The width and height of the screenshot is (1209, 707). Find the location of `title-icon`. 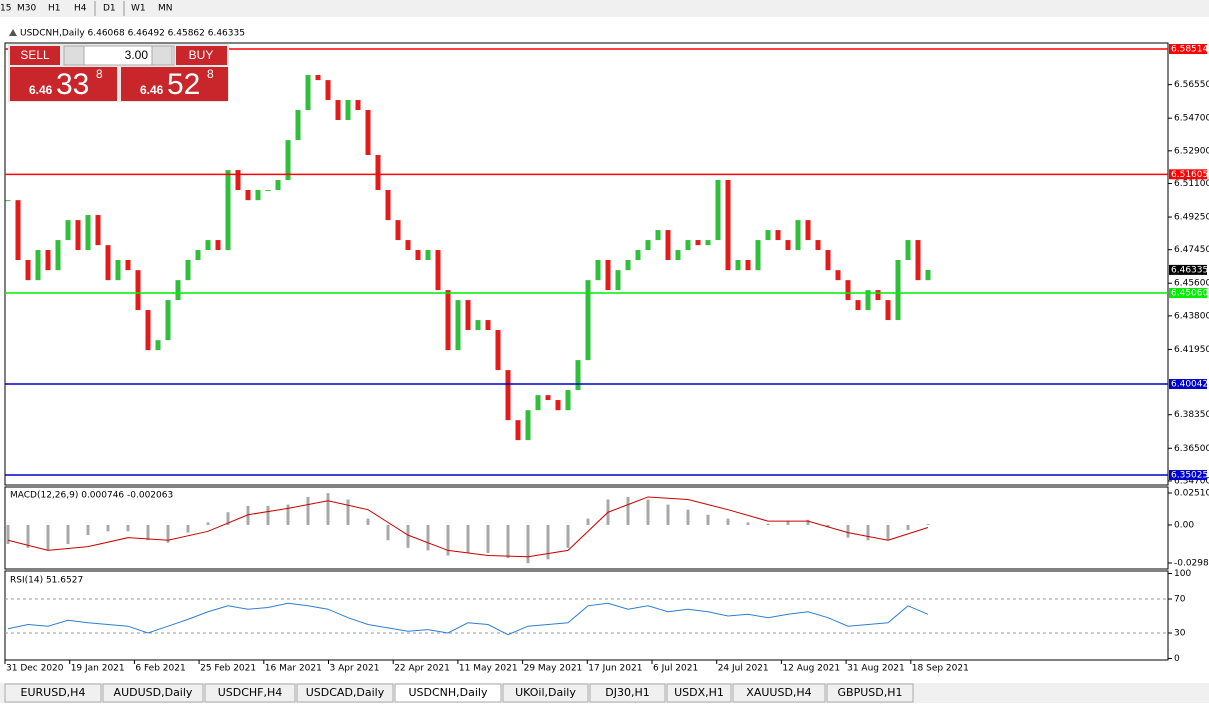

title-icon is located at coordinates (13, 32).